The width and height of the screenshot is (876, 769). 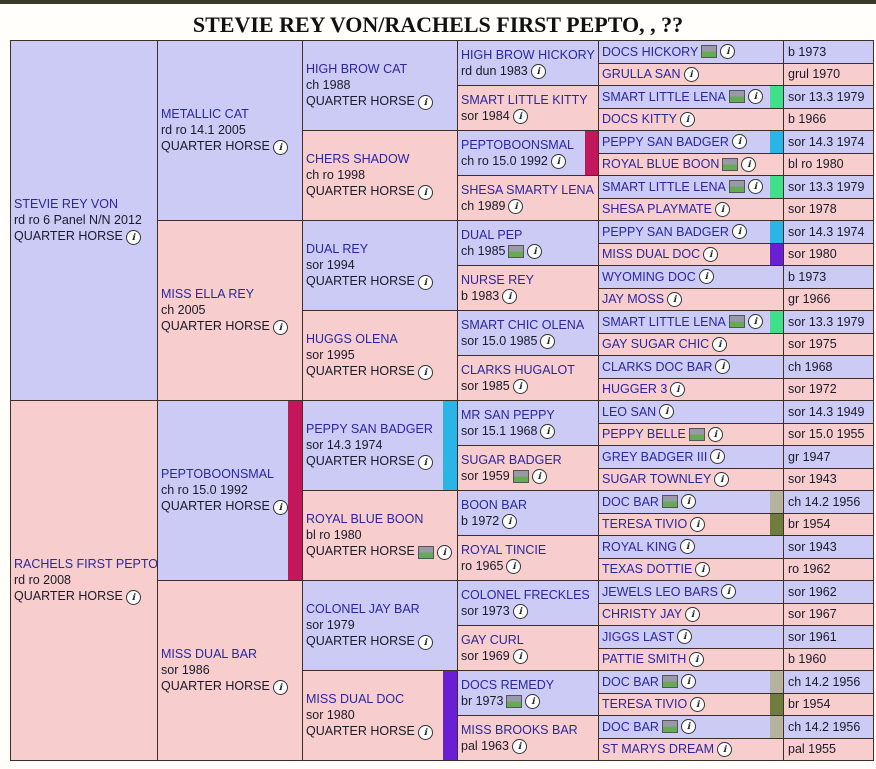 What do you see at coordinates (691, 74) in the screenshot?
I see `horse-cell: GRULLA SAN ℹ` at bounding box center [691, 74].